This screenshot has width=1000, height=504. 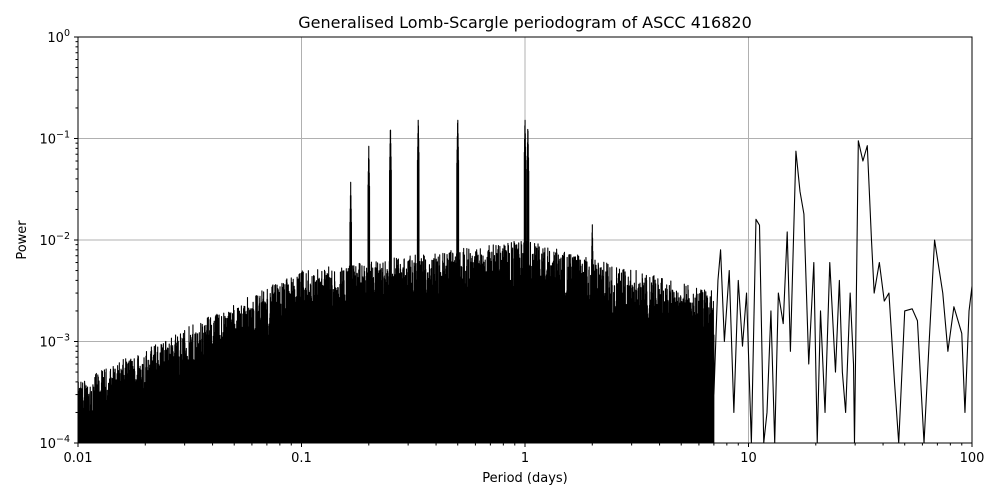 I want to click on y-axis-ticks: 10⁻⁴ 10⁻³ 10⁻² 10⁻¹ 10⁰, so click(x=58, y=240).